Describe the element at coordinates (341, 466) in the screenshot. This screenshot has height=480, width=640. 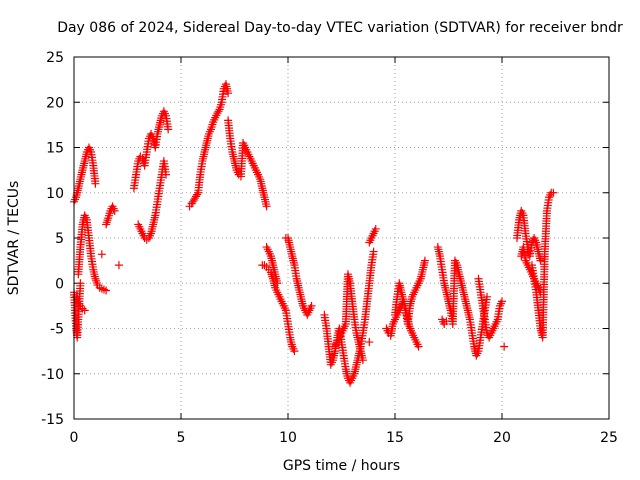
I see `x-axis-label: GPS time / hours` at that location.